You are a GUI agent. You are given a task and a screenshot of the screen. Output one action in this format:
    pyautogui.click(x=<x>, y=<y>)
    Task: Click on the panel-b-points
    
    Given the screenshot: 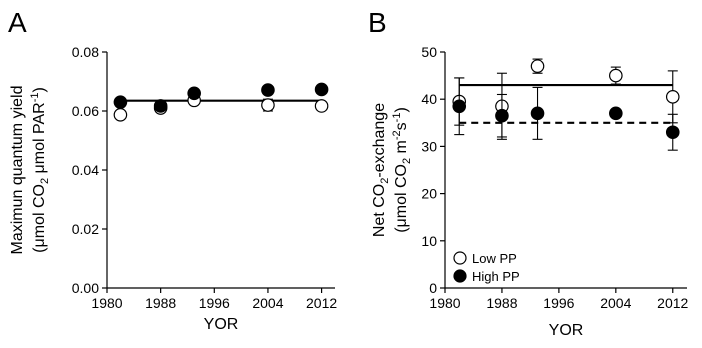 What is the action you would take?
    pyautogui.click(x=566, y=104)
    